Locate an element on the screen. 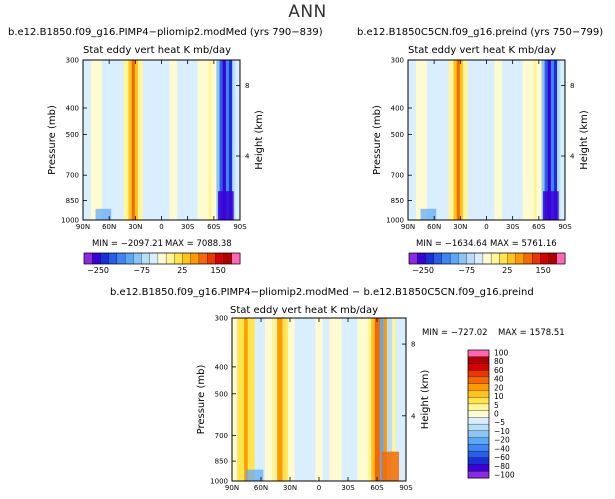 Image resolution: width=615 pixels, height=499 pixels. panel1-x-tick-label: 60N is located at coordinates (109, 227).